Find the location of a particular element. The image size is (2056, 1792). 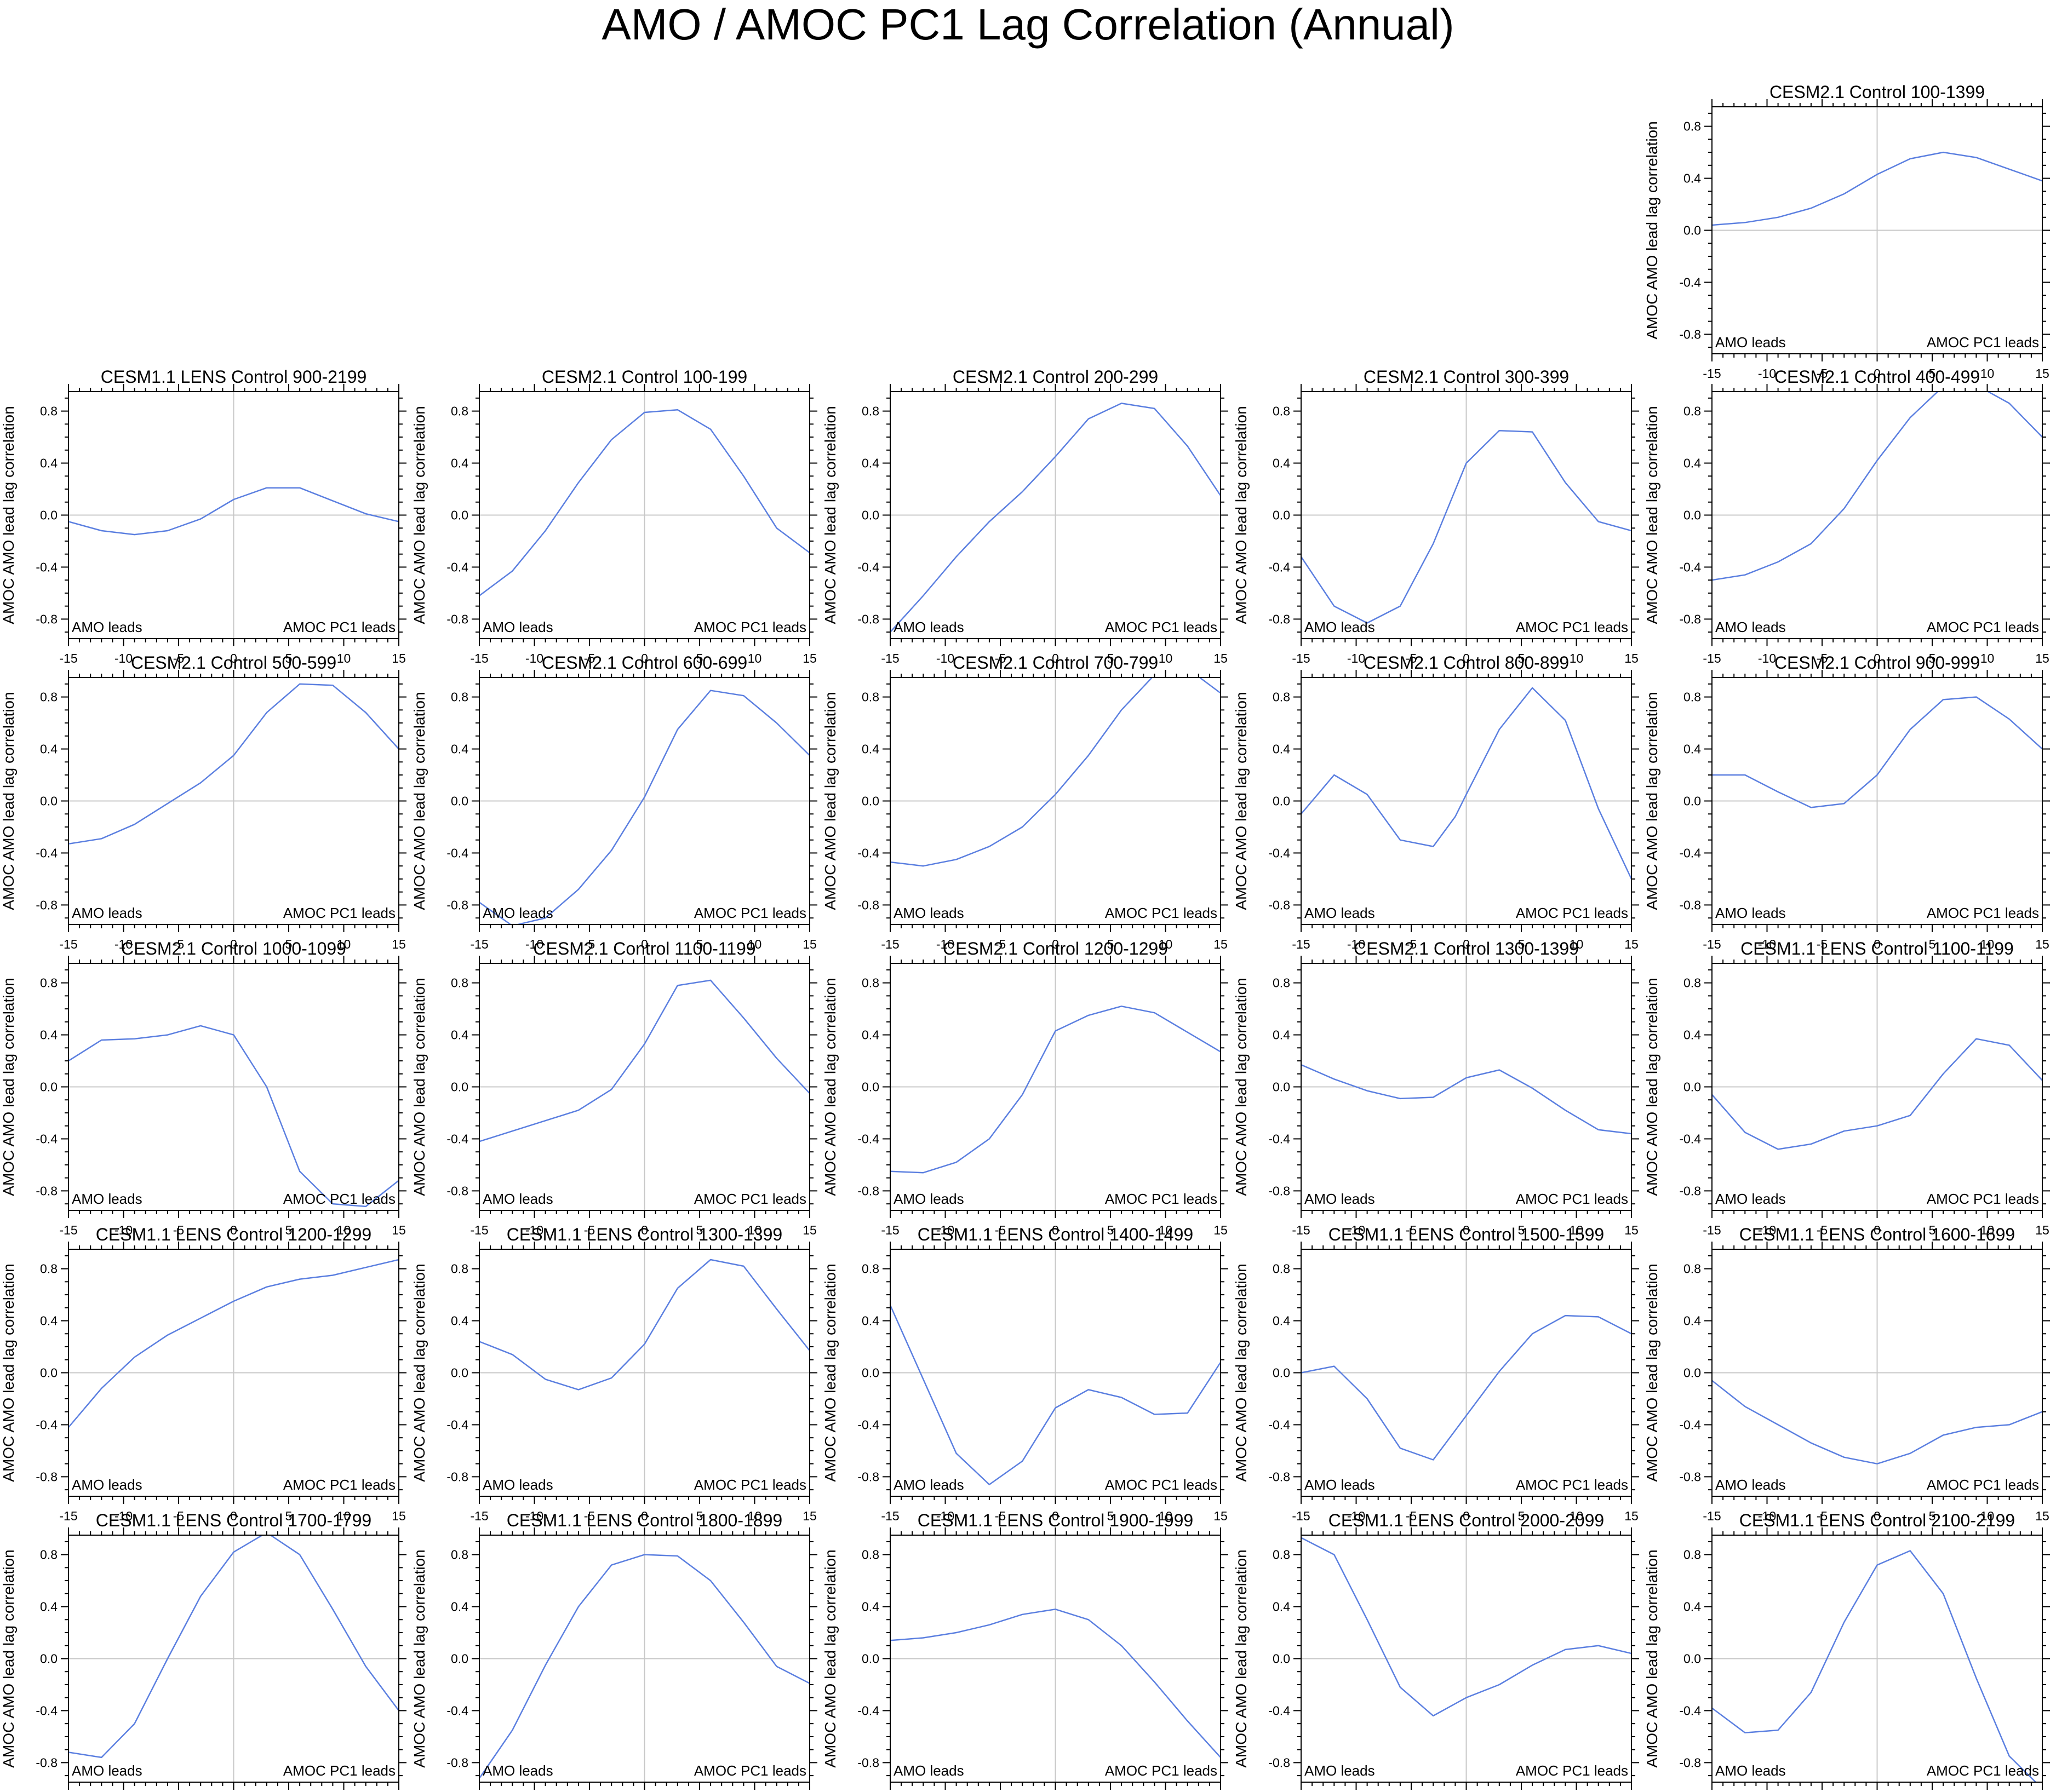

panel-title: CESM2.1 Control 100-199 is located at coordinates (644, 377).